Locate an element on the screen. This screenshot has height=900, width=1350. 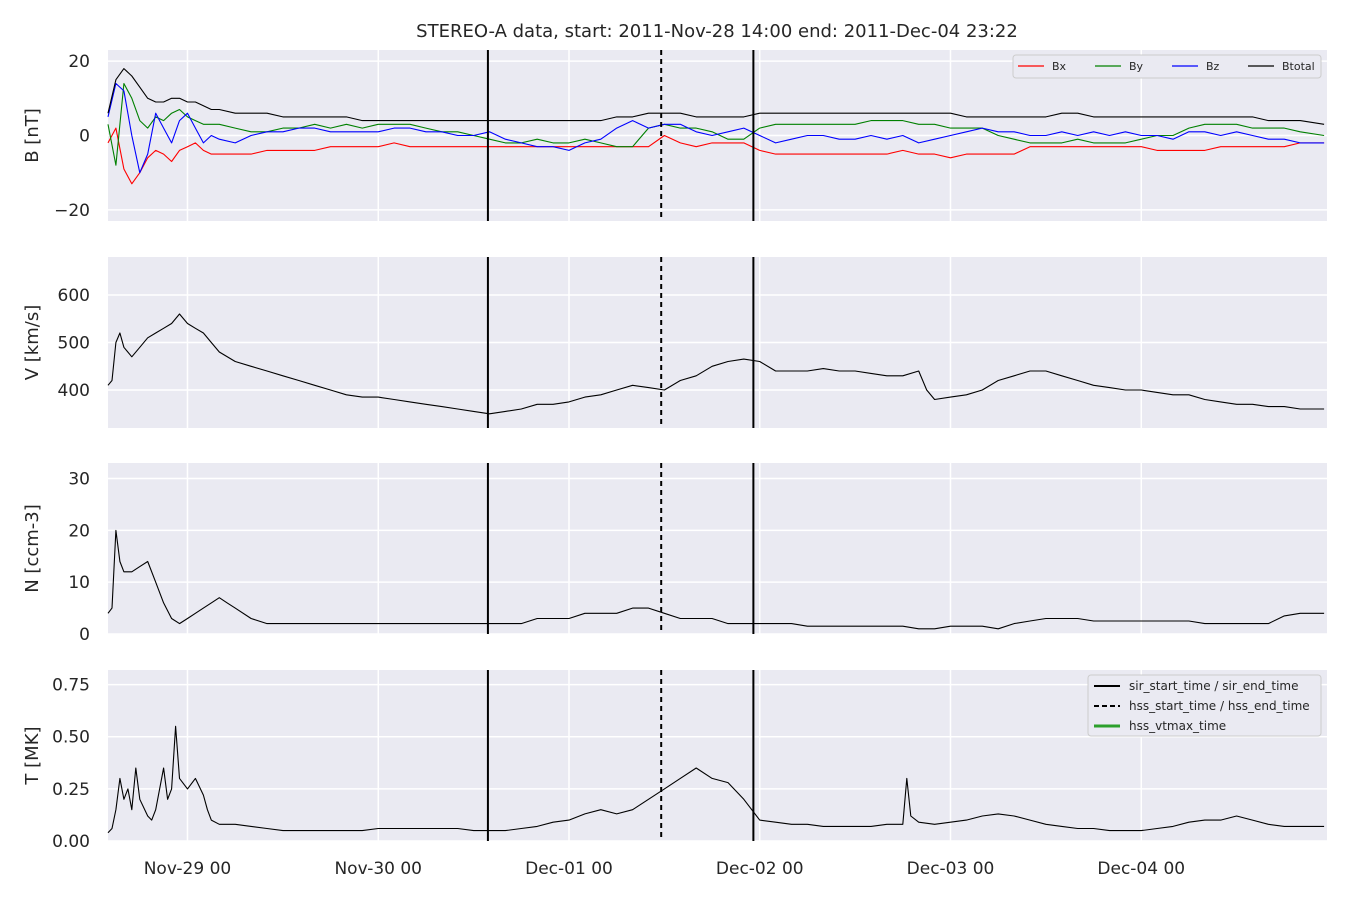
y-tick-label: 0.25 is located at coordinates (71, 790).